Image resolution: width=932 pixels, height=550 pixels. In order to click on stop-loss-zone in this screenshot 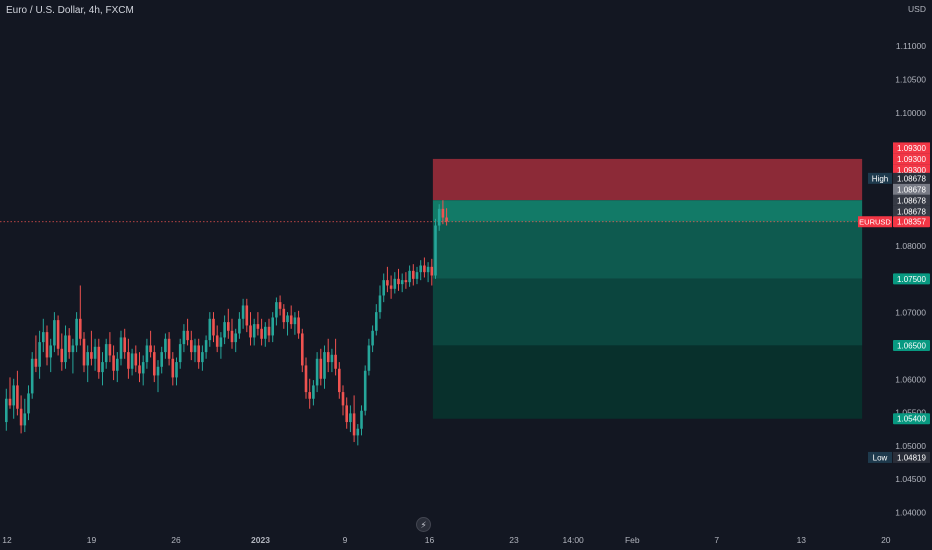, I will do `click(647, 179)`.